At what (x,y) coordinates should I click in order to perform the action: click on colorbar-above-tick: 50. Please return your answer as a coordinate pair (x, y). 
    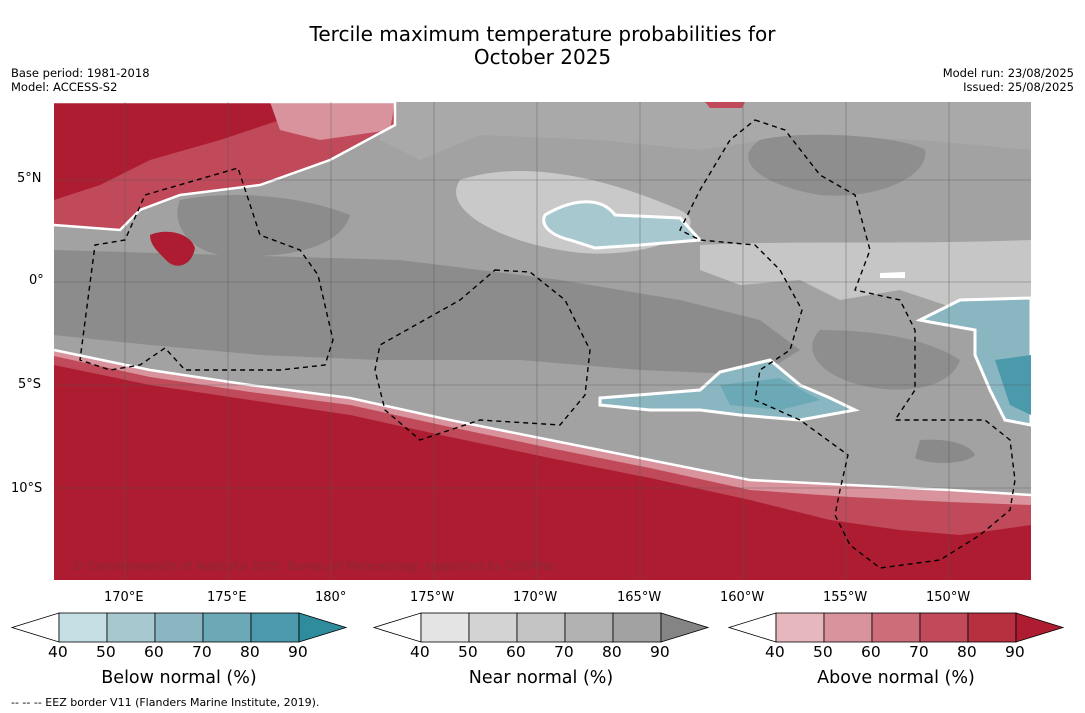
    Looking at the image, I should click on (823, 652).